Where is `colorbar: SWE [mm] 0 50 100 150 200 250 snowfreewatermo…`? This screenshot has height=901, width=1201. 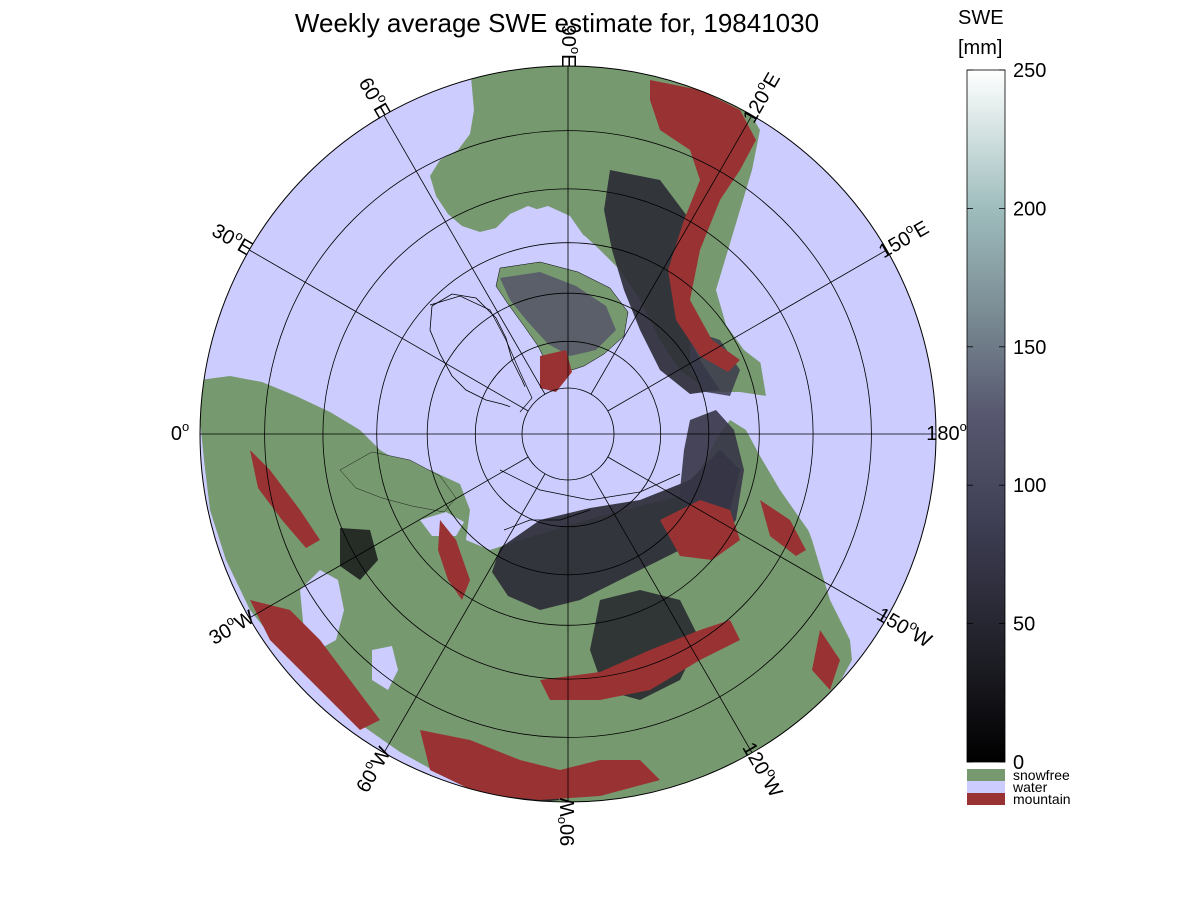
colorbar: SWE [mm] 0 50 100 150 200 250 snowfreewatermo… is located at coordinates (1014, 407).